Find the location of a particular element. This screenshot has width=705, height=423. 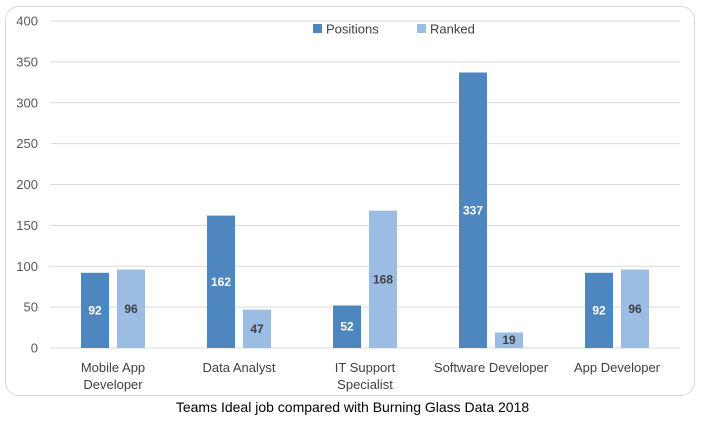

legend-label: Ranked is located at coordinates (452, 29).